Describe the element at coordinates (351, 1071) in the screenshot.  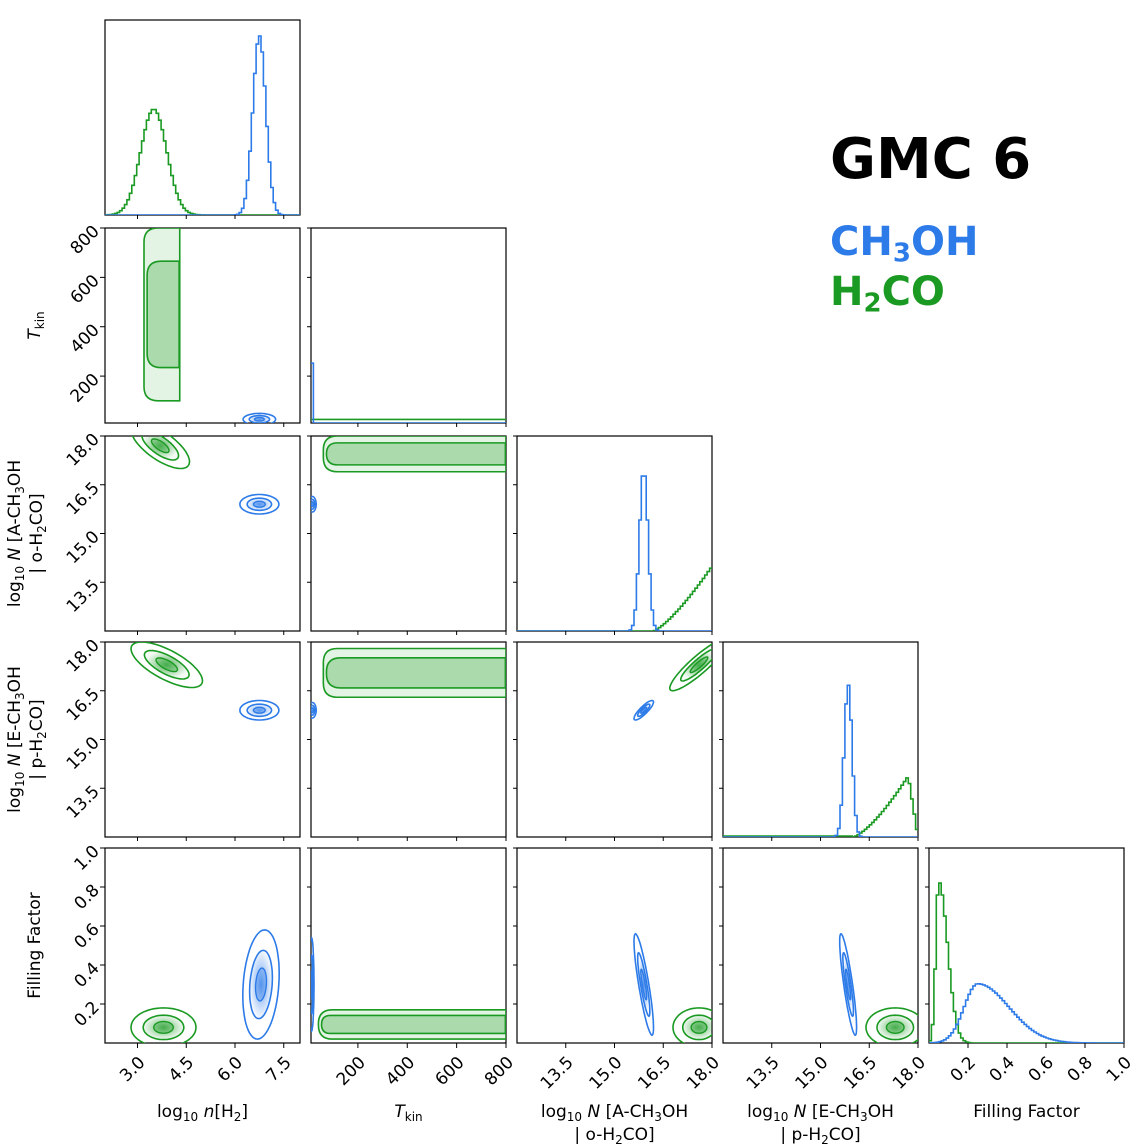
I see `x-tick-label-tkin-0: 200` at that location.